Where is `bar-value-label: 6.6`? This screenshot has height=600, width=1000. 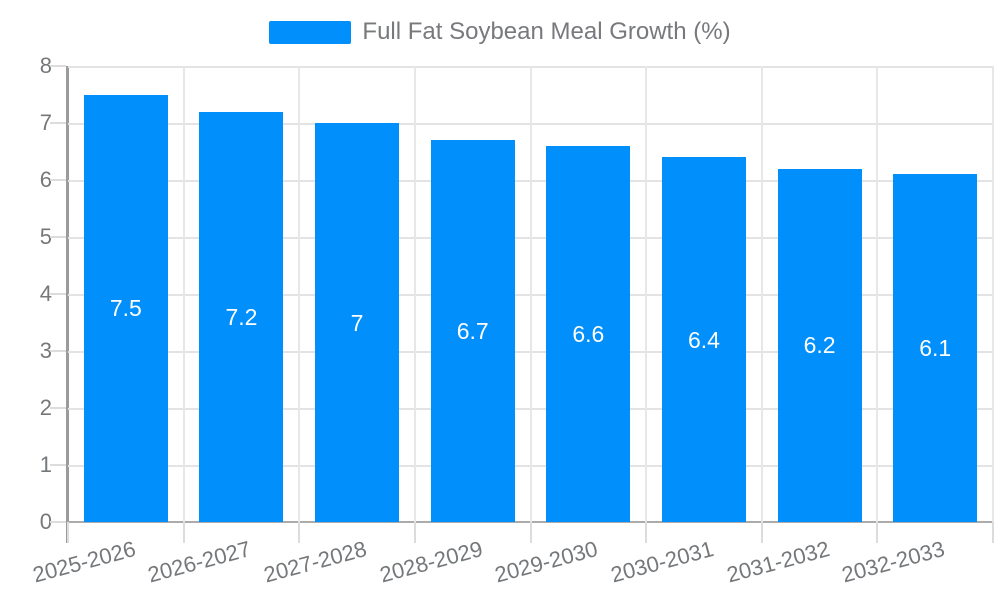
bar-value-label: 6.6 is located at coordinates (588, 333).